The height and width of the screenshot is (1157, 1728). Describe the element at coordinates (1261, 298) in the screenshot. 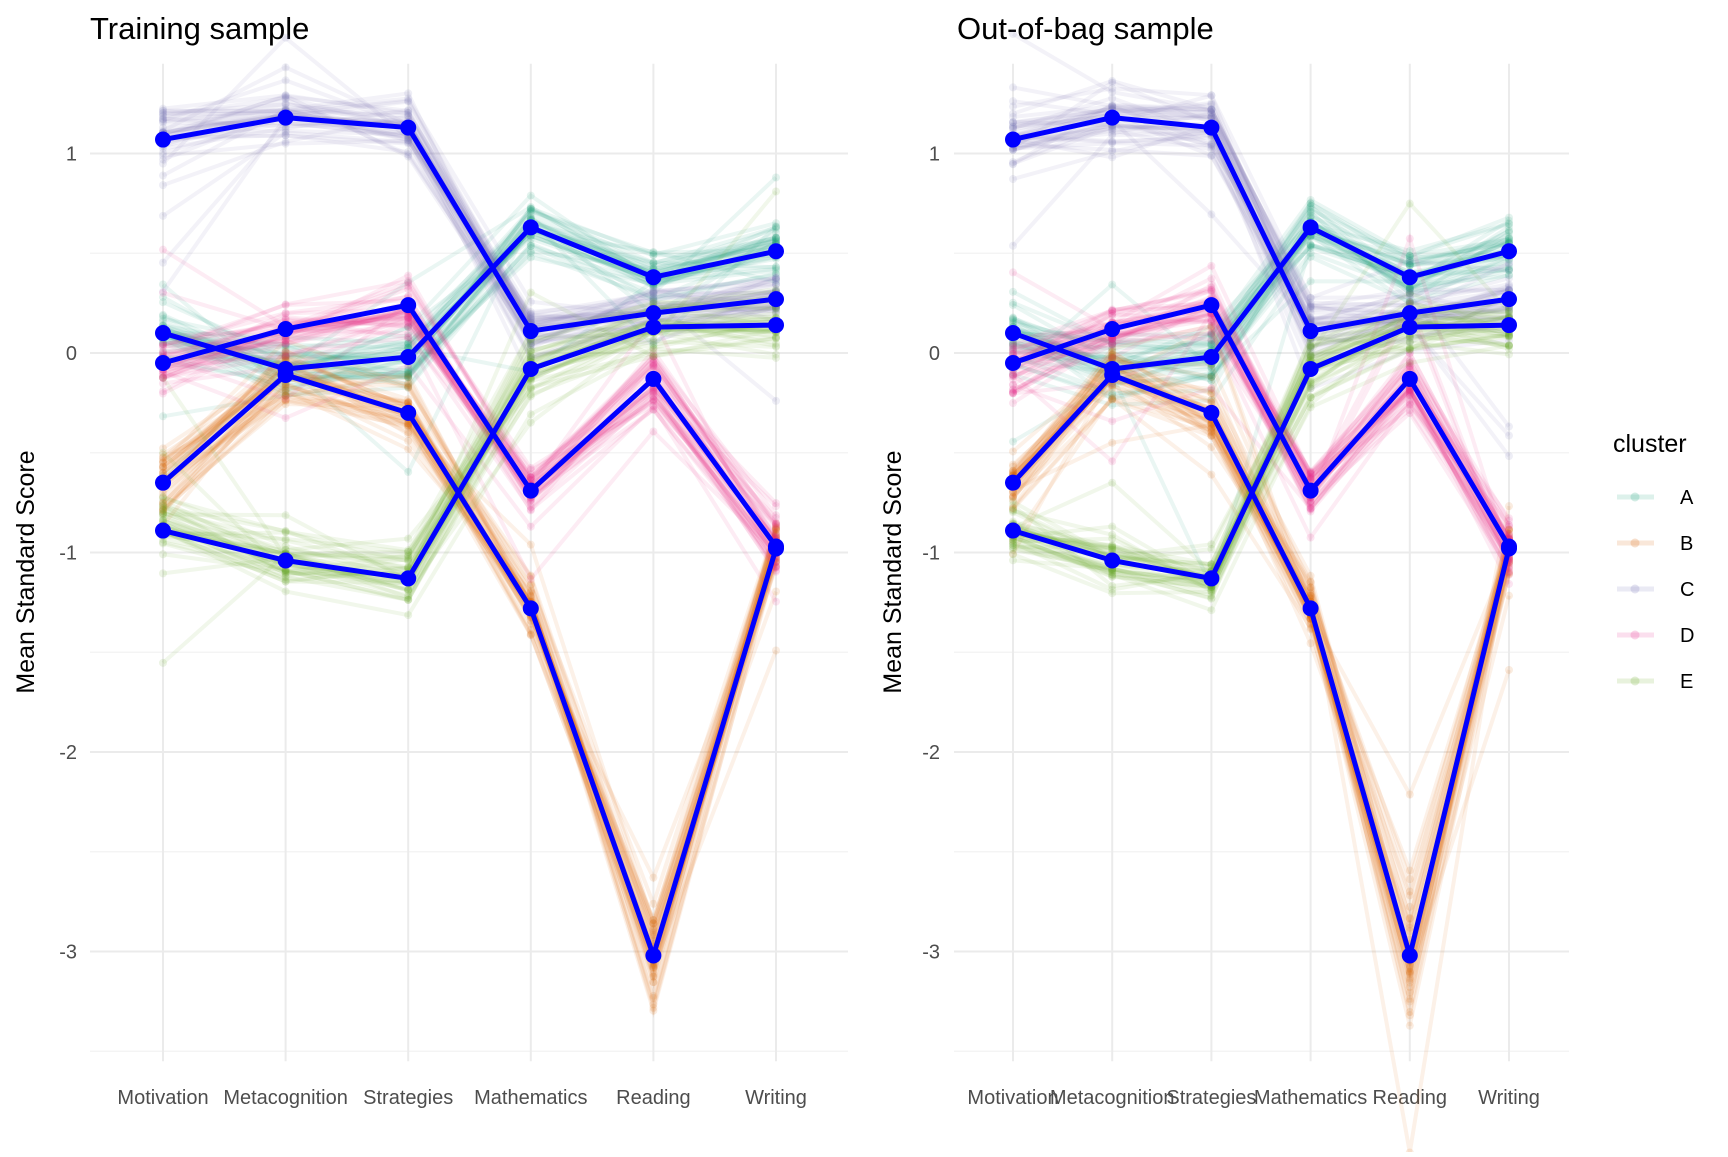

I see `mean-line-A` at that location.